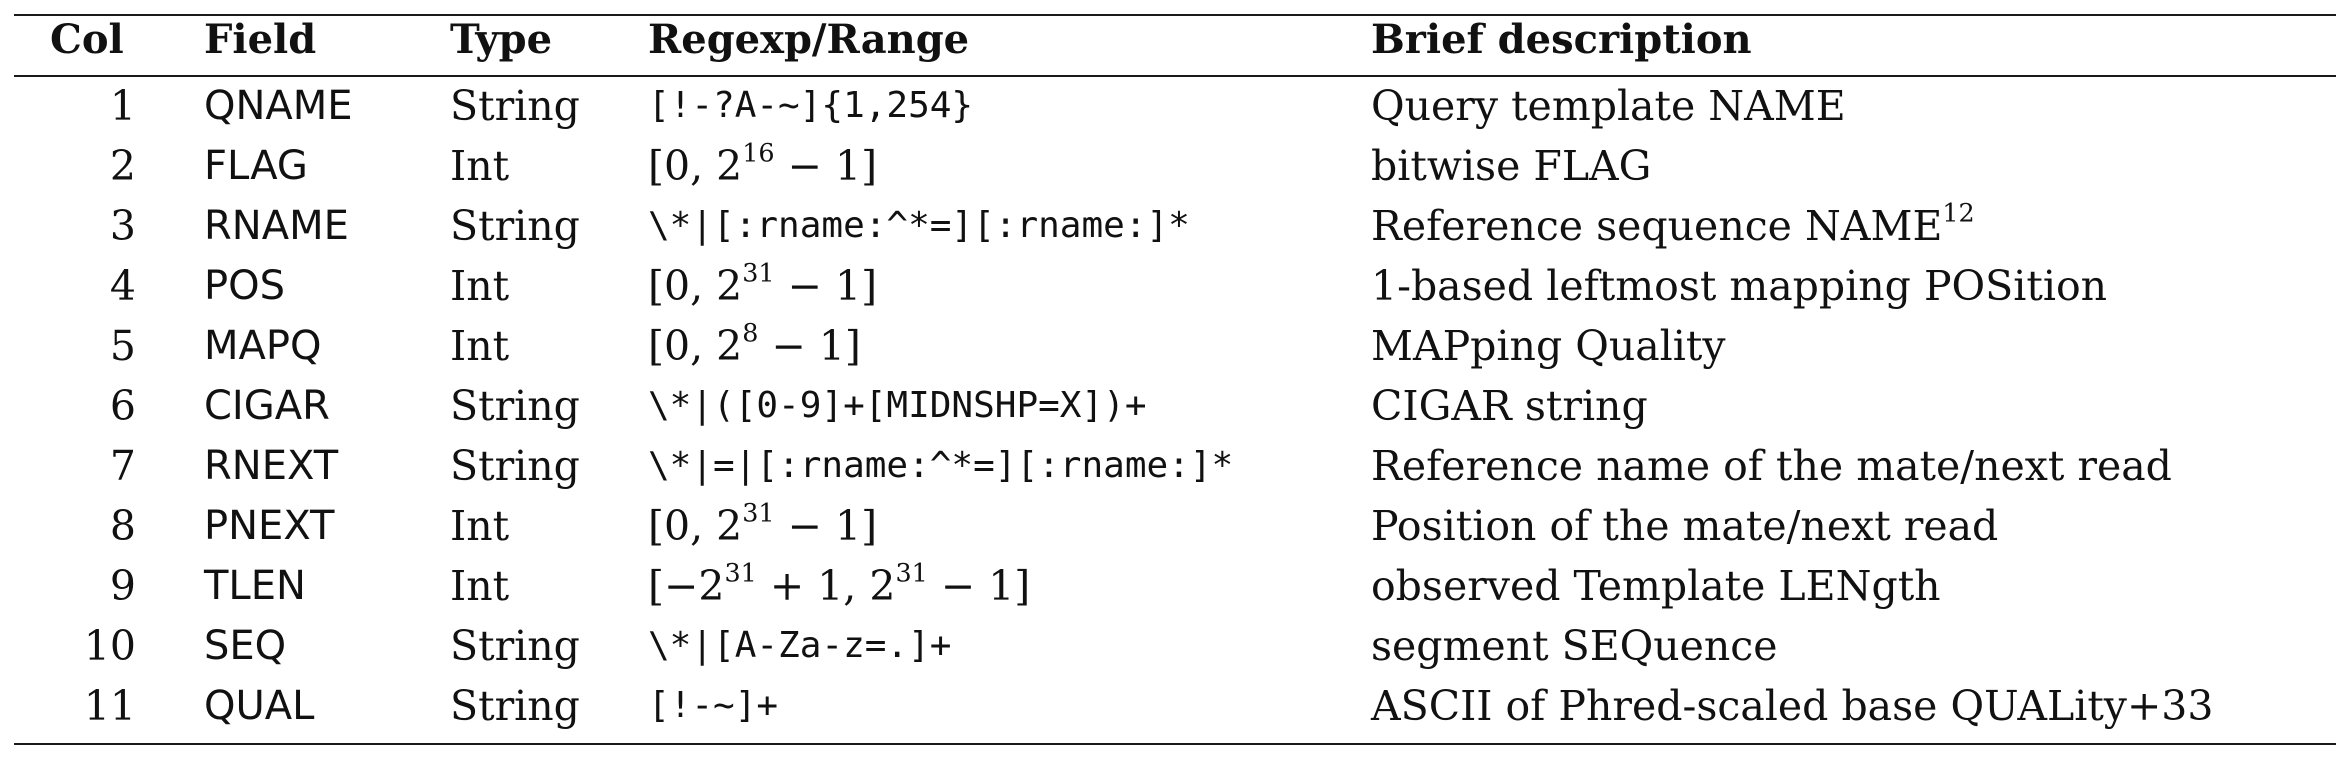 The image size is (2350, 760). What do you see at coordinates (501, 39) in the screenshot?
I see `header-type: Type` at bounding box center [501, 39].